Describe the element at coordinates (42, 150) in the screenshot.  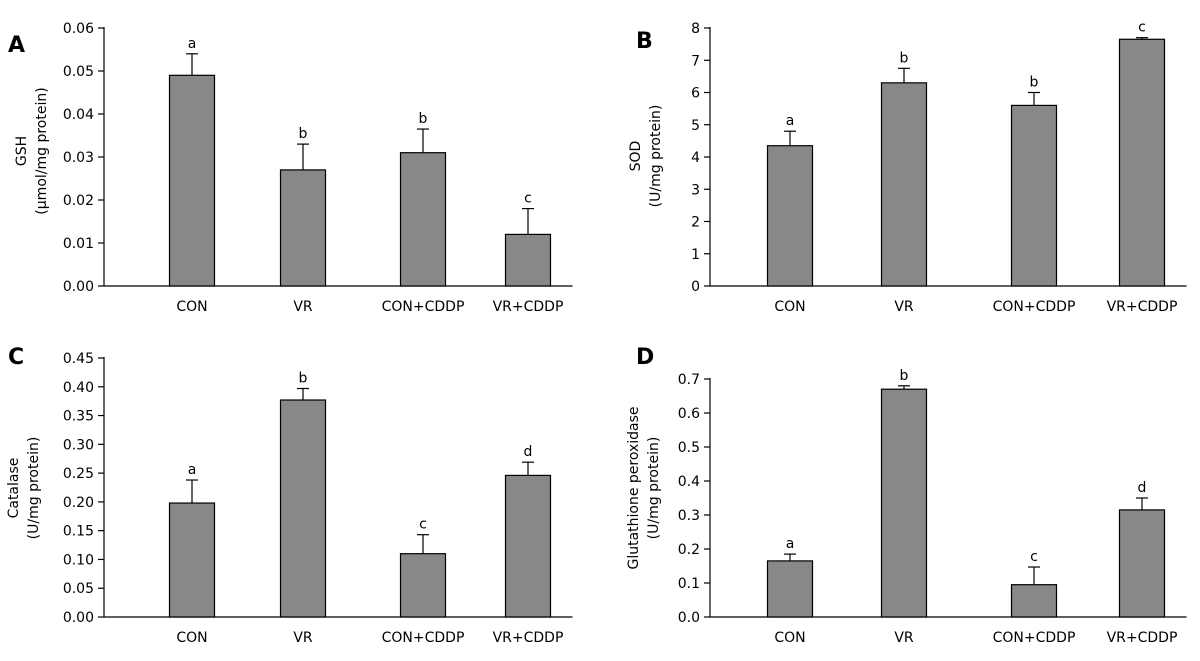
I see `y-axis-unit-a: (µmol/mg protein)` at that location.